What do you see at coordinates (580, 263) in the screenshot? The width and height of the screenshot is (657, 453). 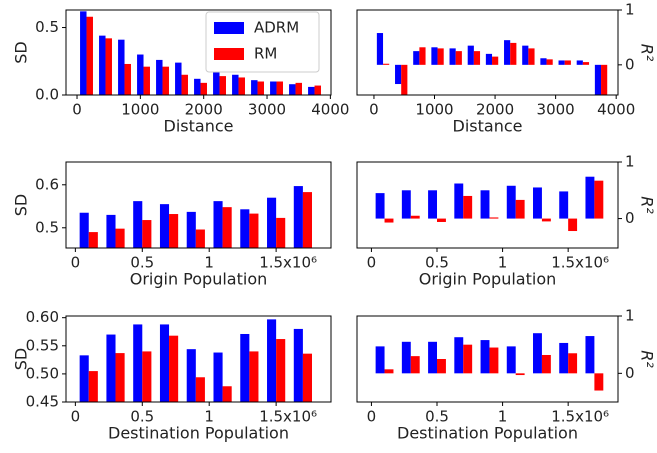 I see `x-tick-label: 1.5x10⁶` at bounding box center [580, 263].